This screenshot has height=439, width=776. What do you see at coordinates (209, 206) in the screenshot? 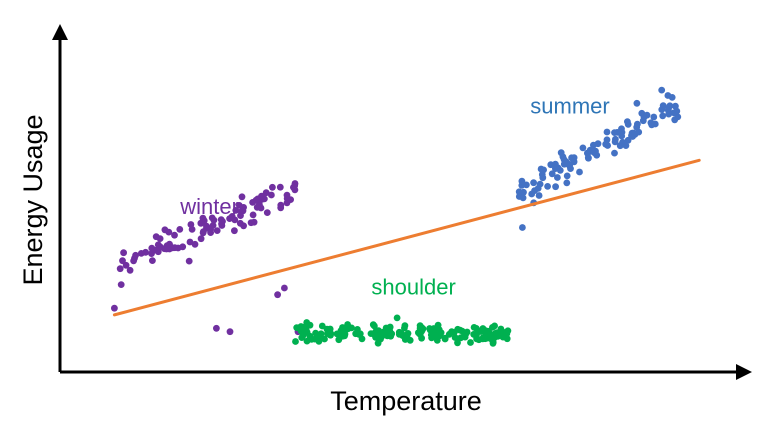
I see `winter-label: winter` at bounding box center [209, 206].